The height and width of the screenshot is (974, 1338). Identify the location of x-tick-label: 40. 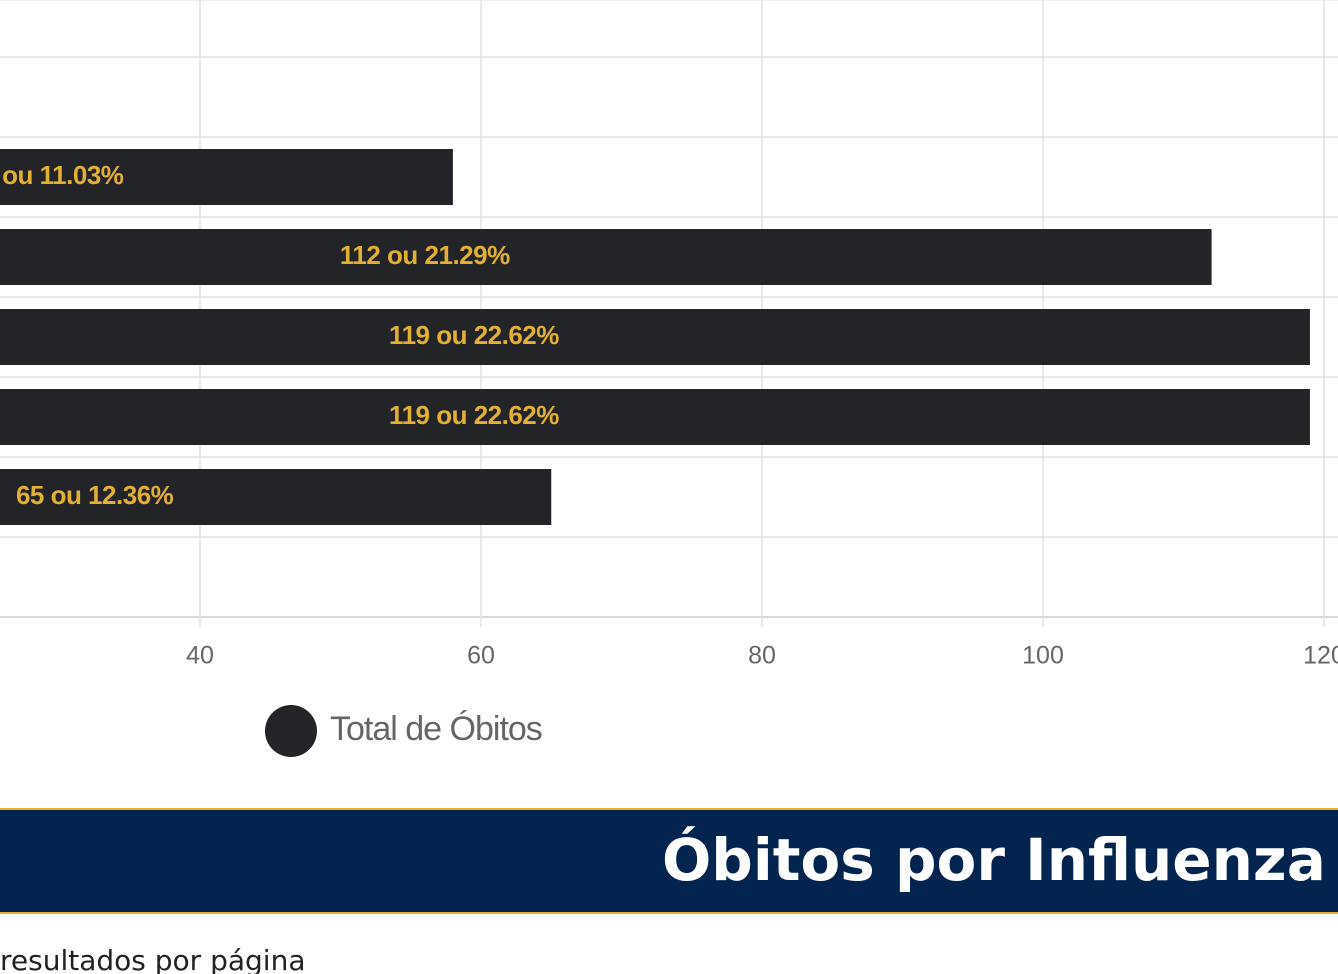
(200, 656).